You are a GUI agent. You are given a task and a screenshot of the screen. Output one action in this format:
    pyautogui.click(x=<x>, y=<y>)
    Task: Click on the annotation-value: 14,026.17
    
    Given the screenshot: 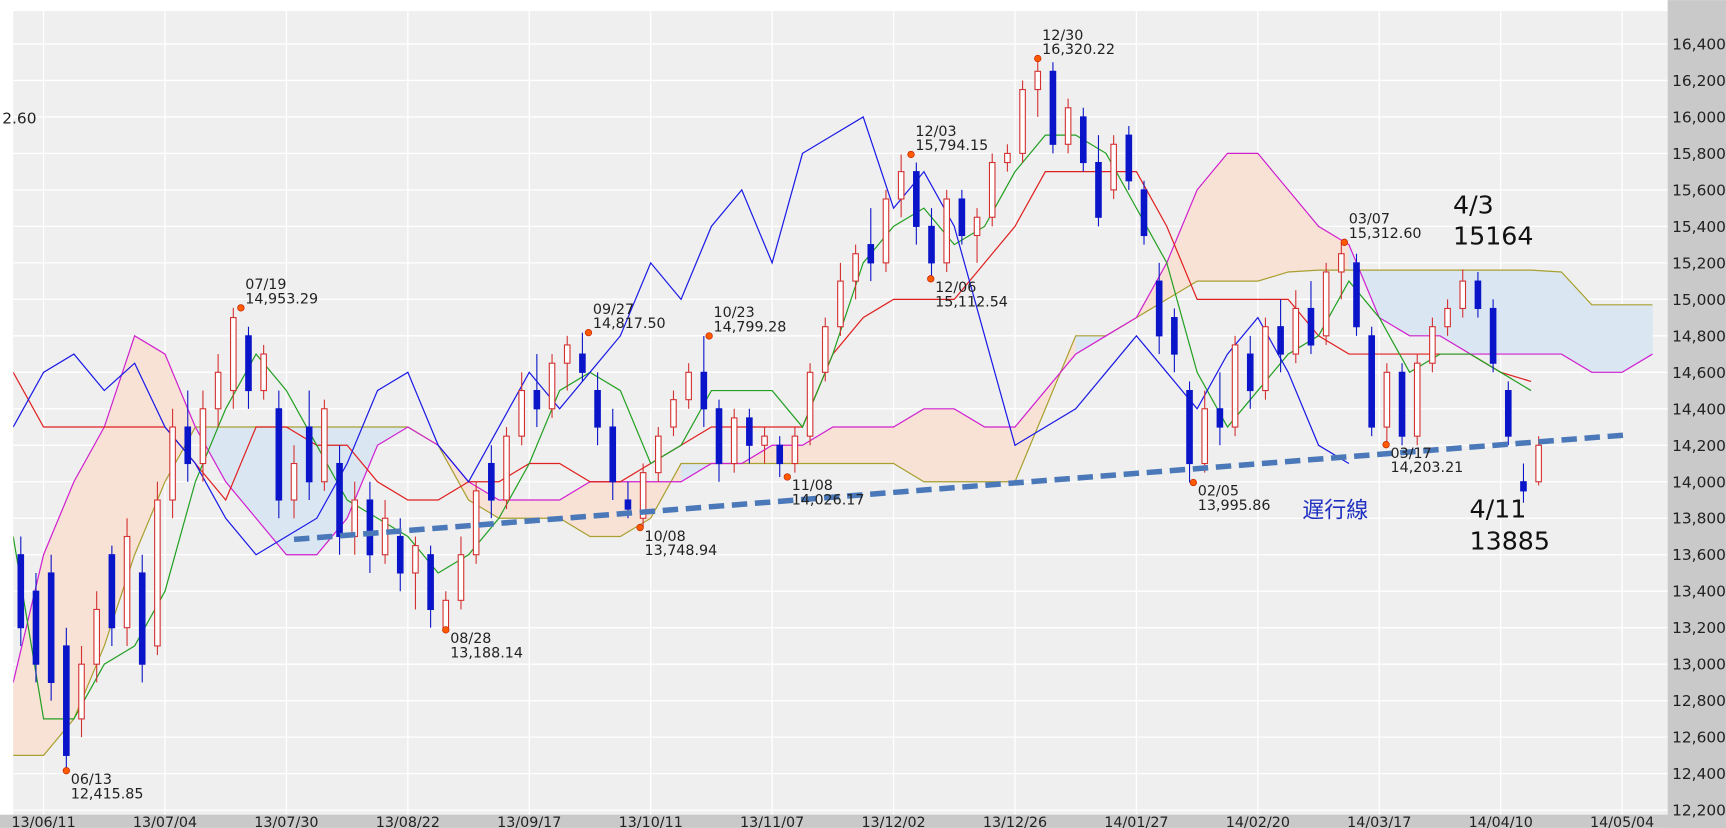 What is the action you would take?
    pyautogui.click(x=828, y=501)
    